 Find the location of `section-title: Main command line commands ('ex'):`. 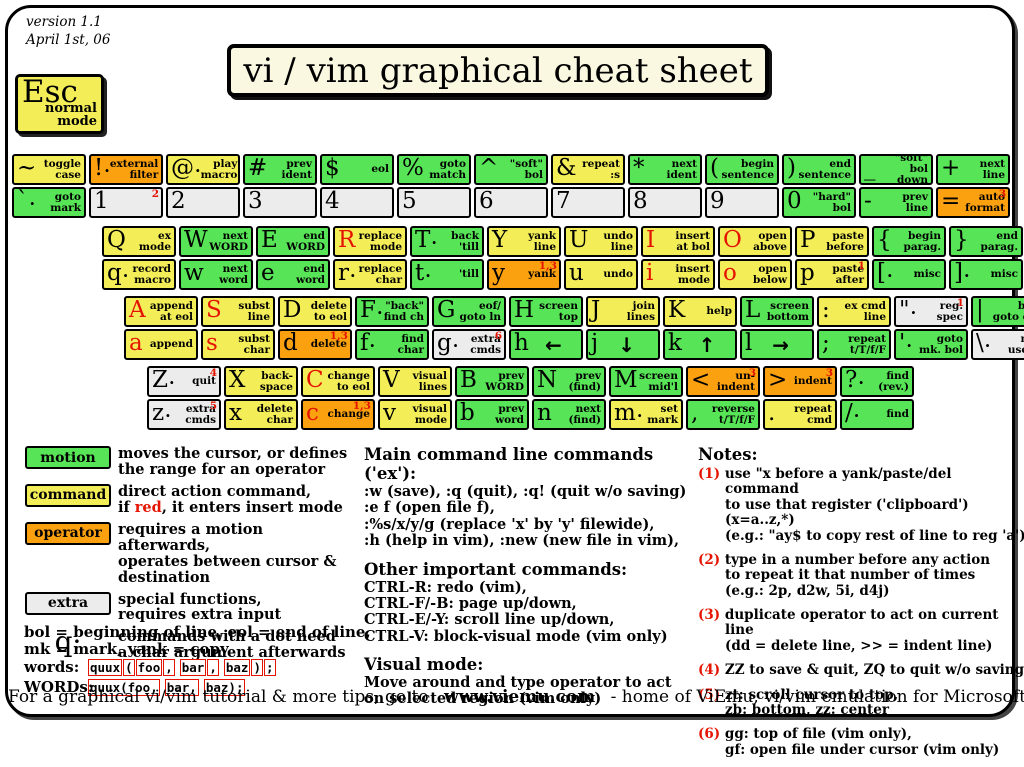

section-title: Main command line commands ('ex'): is located at coordinates (509, 464).